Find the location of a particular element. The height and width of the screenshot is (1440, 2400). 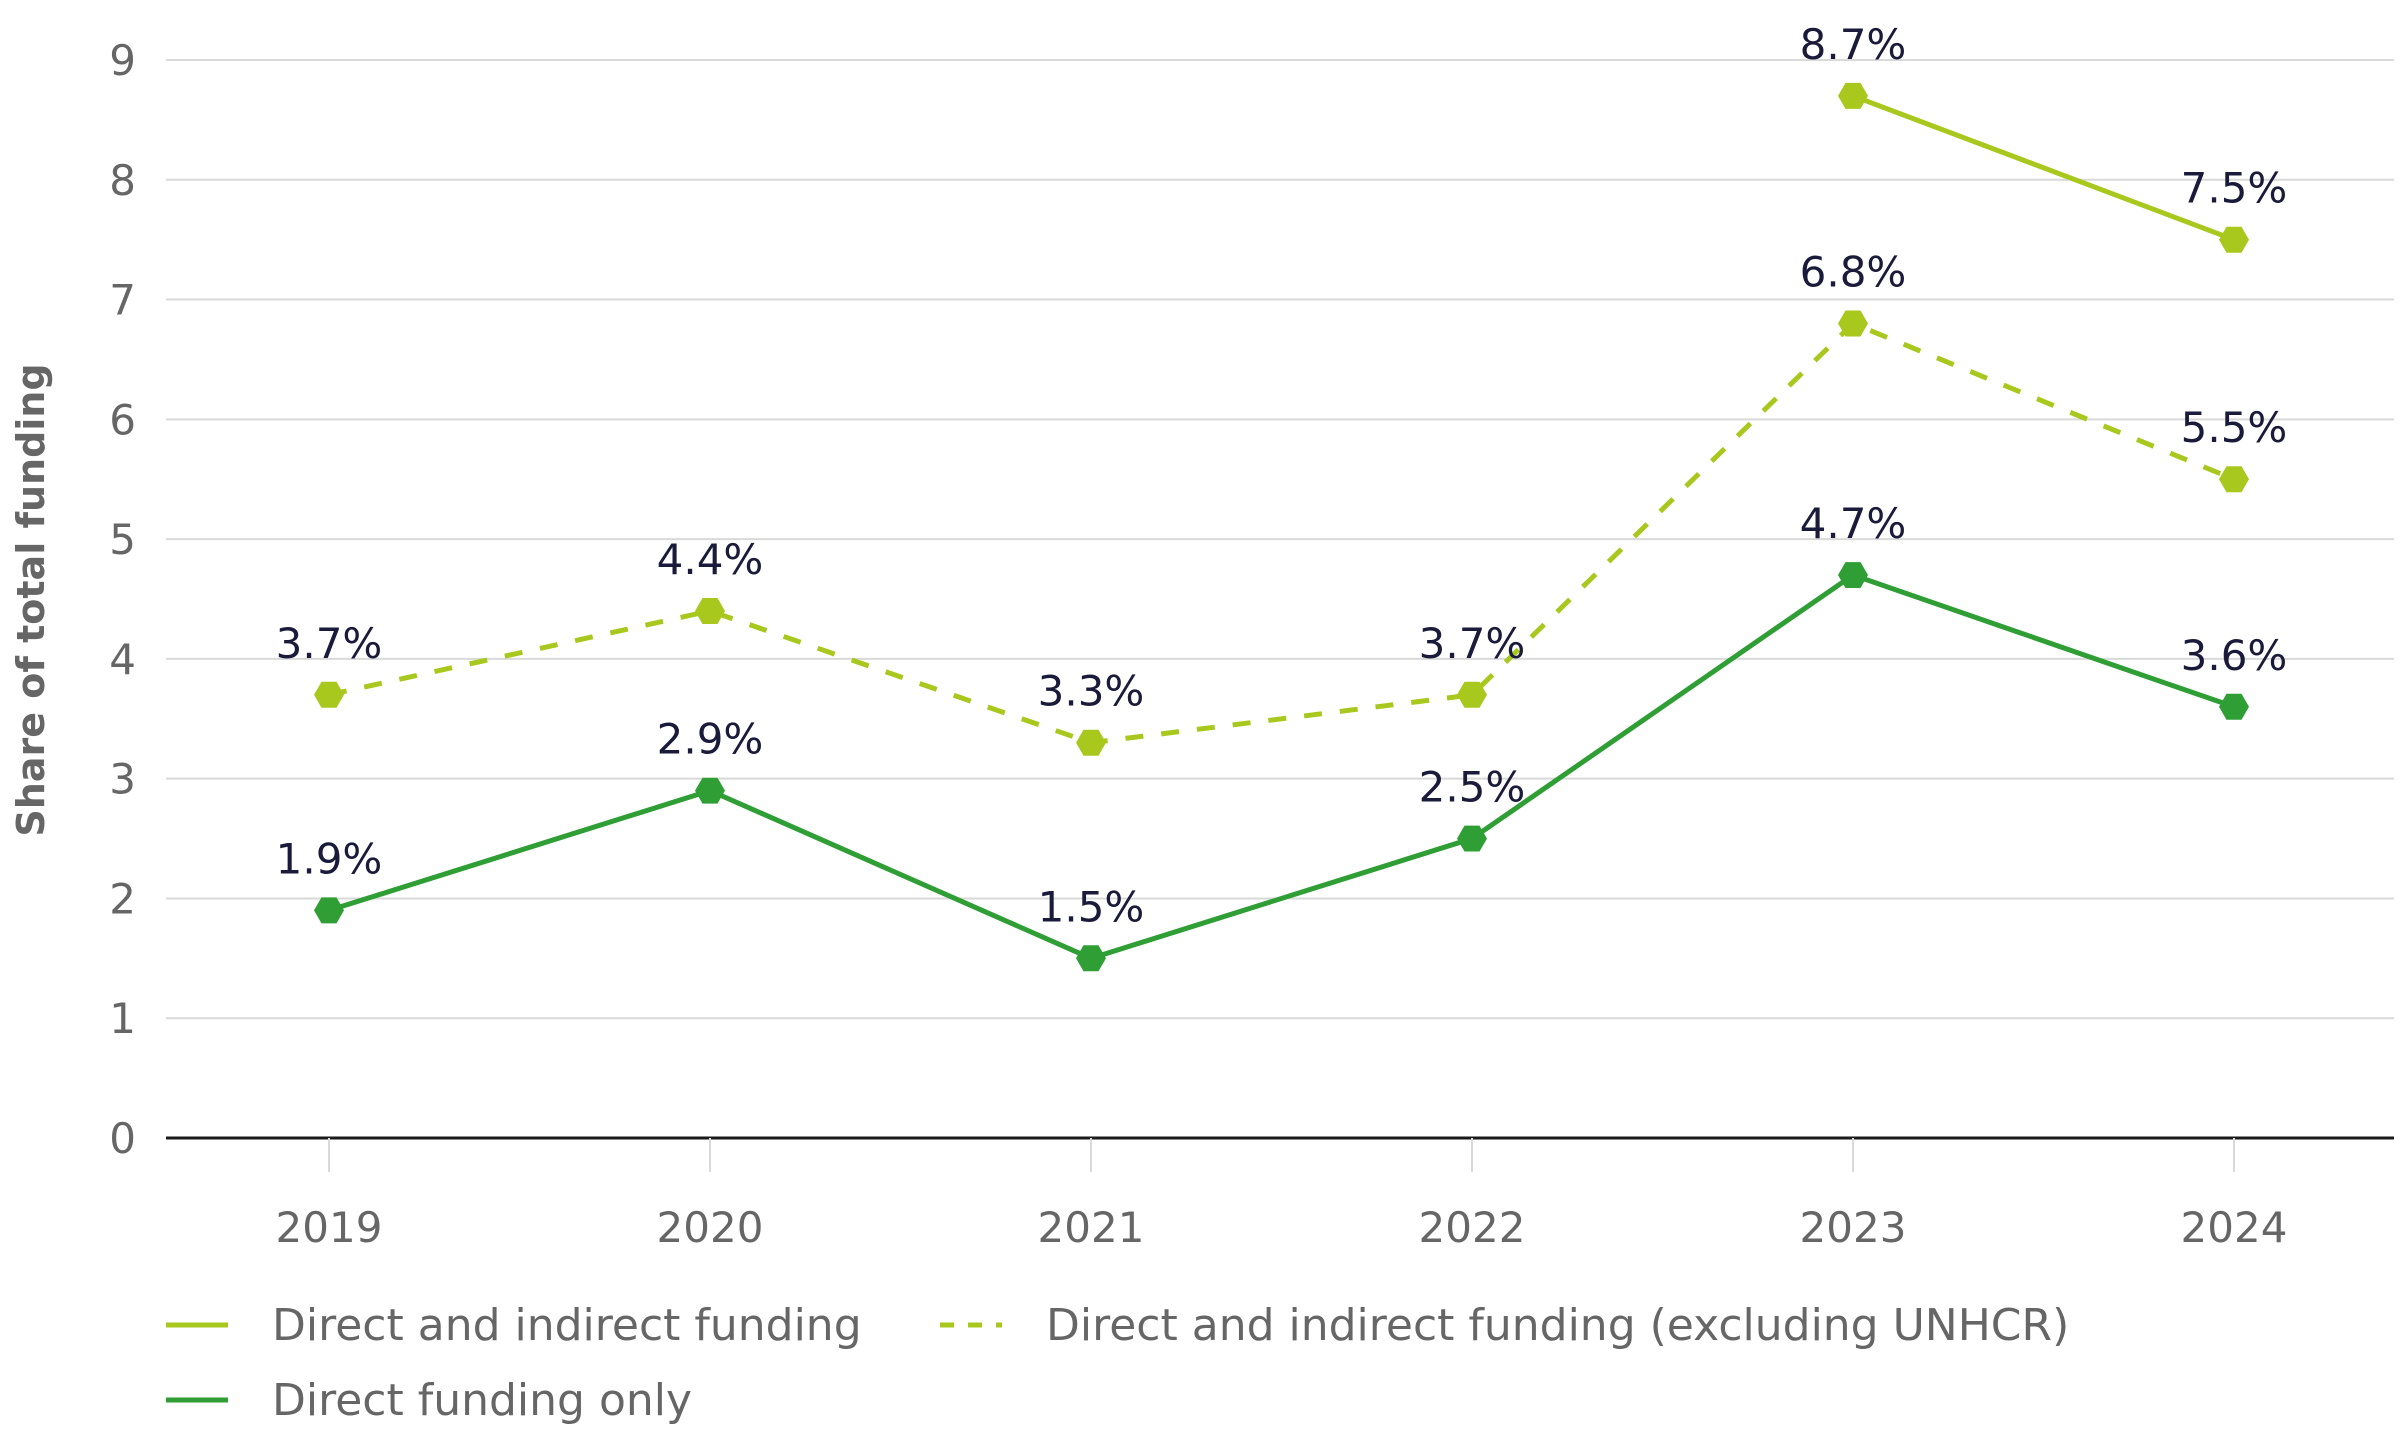

y-tick-label: 3 is located at coordinates (122, 779).